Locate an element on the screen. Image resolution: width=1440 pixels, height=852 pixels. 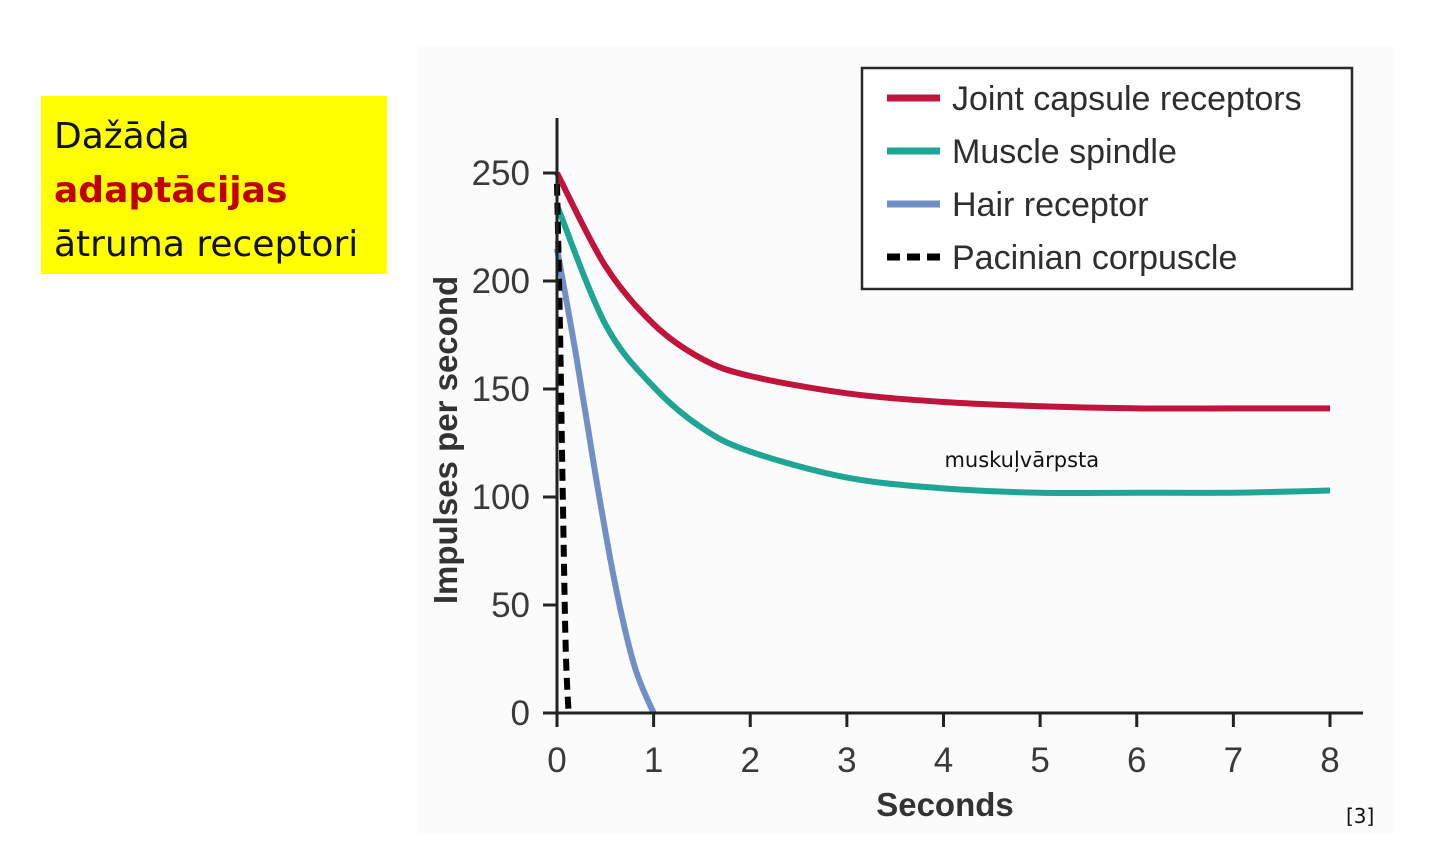
y-tick-label-250: 250 is located at coordinates (501, 173).